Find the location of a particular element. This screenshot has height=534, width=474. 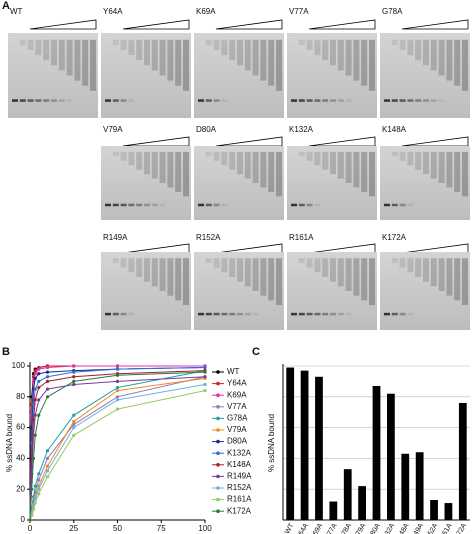

legend-label: K69A is located at coordinates (237, 394).